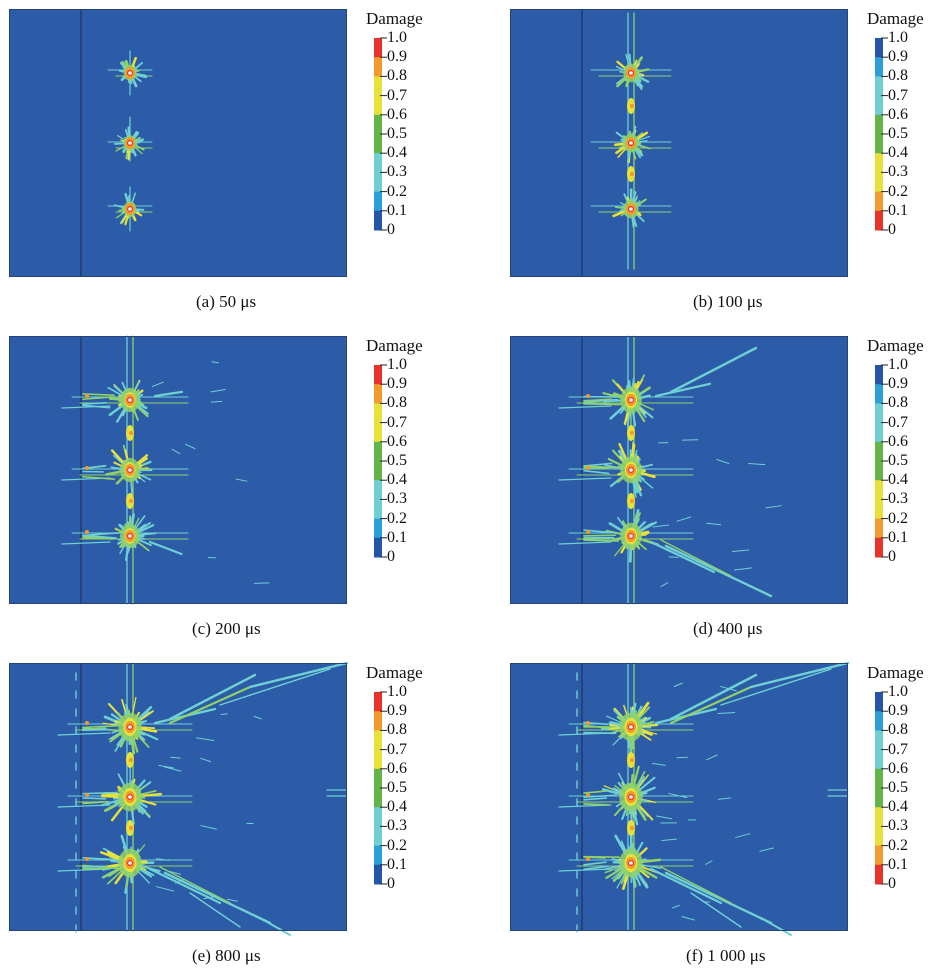  What do you see at coordinates (397, 76) in the screenshot?
I see `legend-tick-label: 0.8` at bounding box center [397, 76].